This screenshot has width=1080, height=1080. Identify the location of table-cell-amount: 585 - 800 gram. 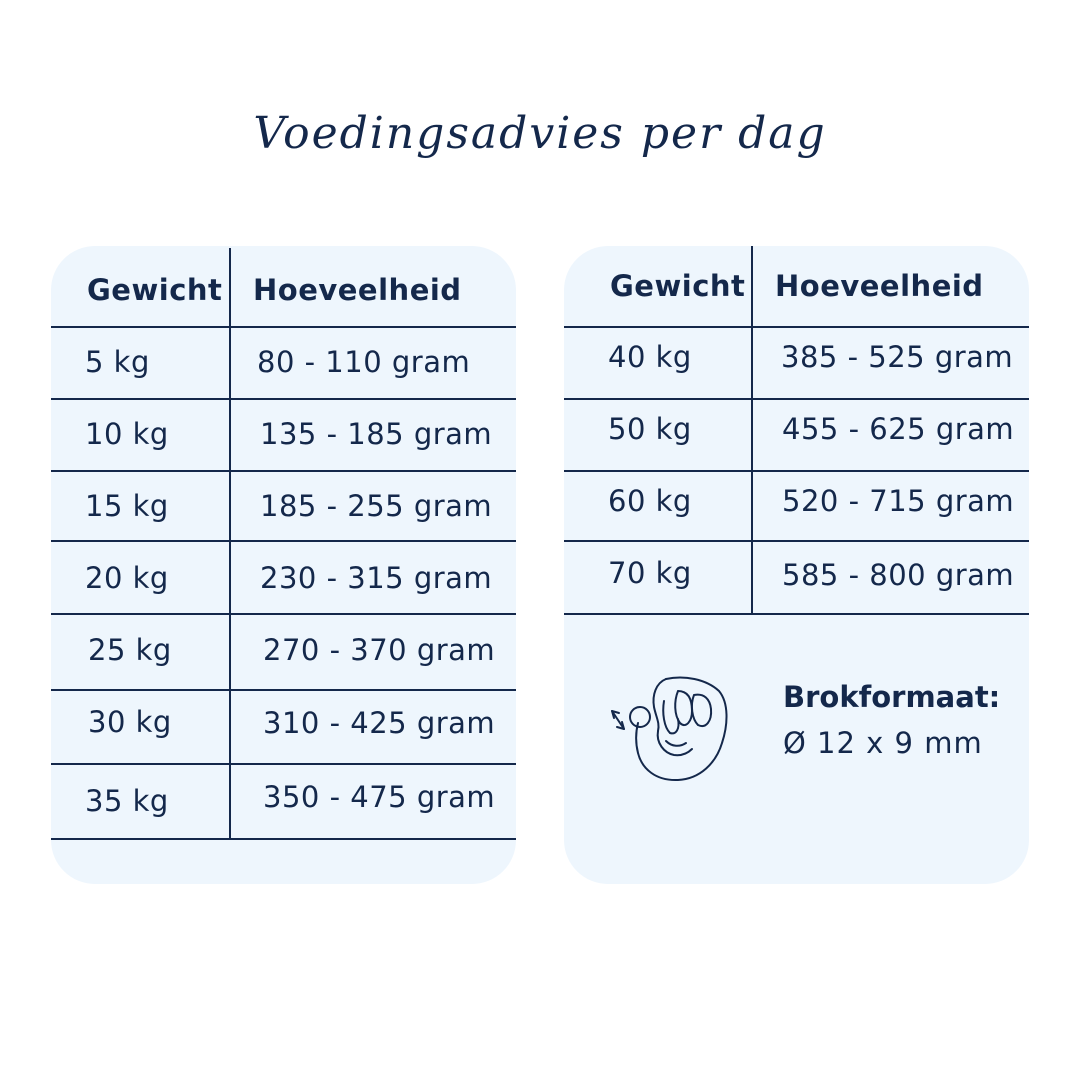
(898, 575).